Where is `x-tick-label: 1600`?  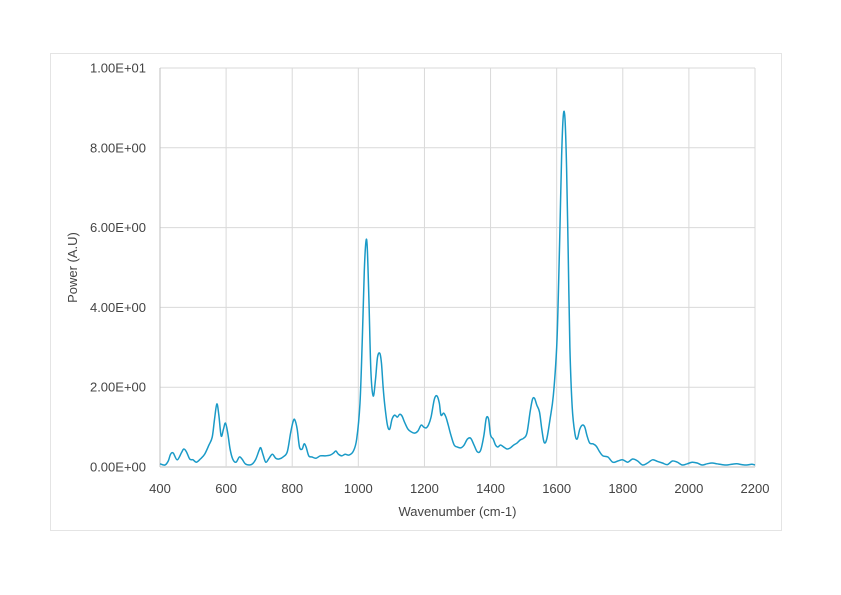
x-tick-label: 1600 is located at coordinates (556, 488).